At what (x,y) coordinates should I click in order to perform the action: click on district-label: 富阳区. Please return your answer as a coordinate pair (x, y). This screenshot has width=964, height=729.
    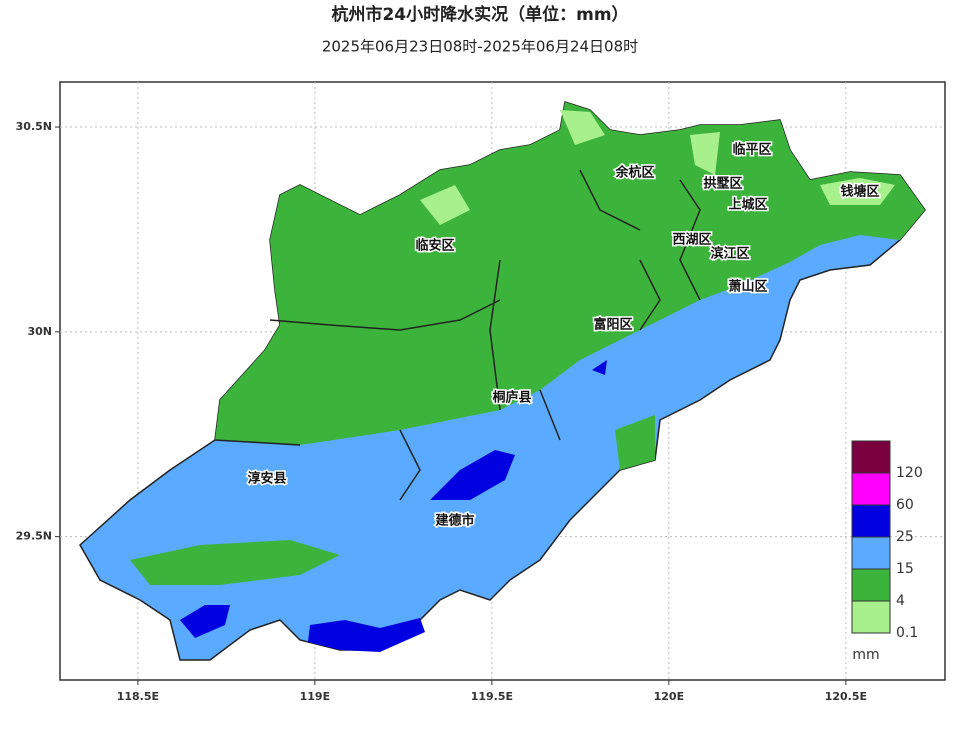
    Looking at the image, I should click on (612, 325).